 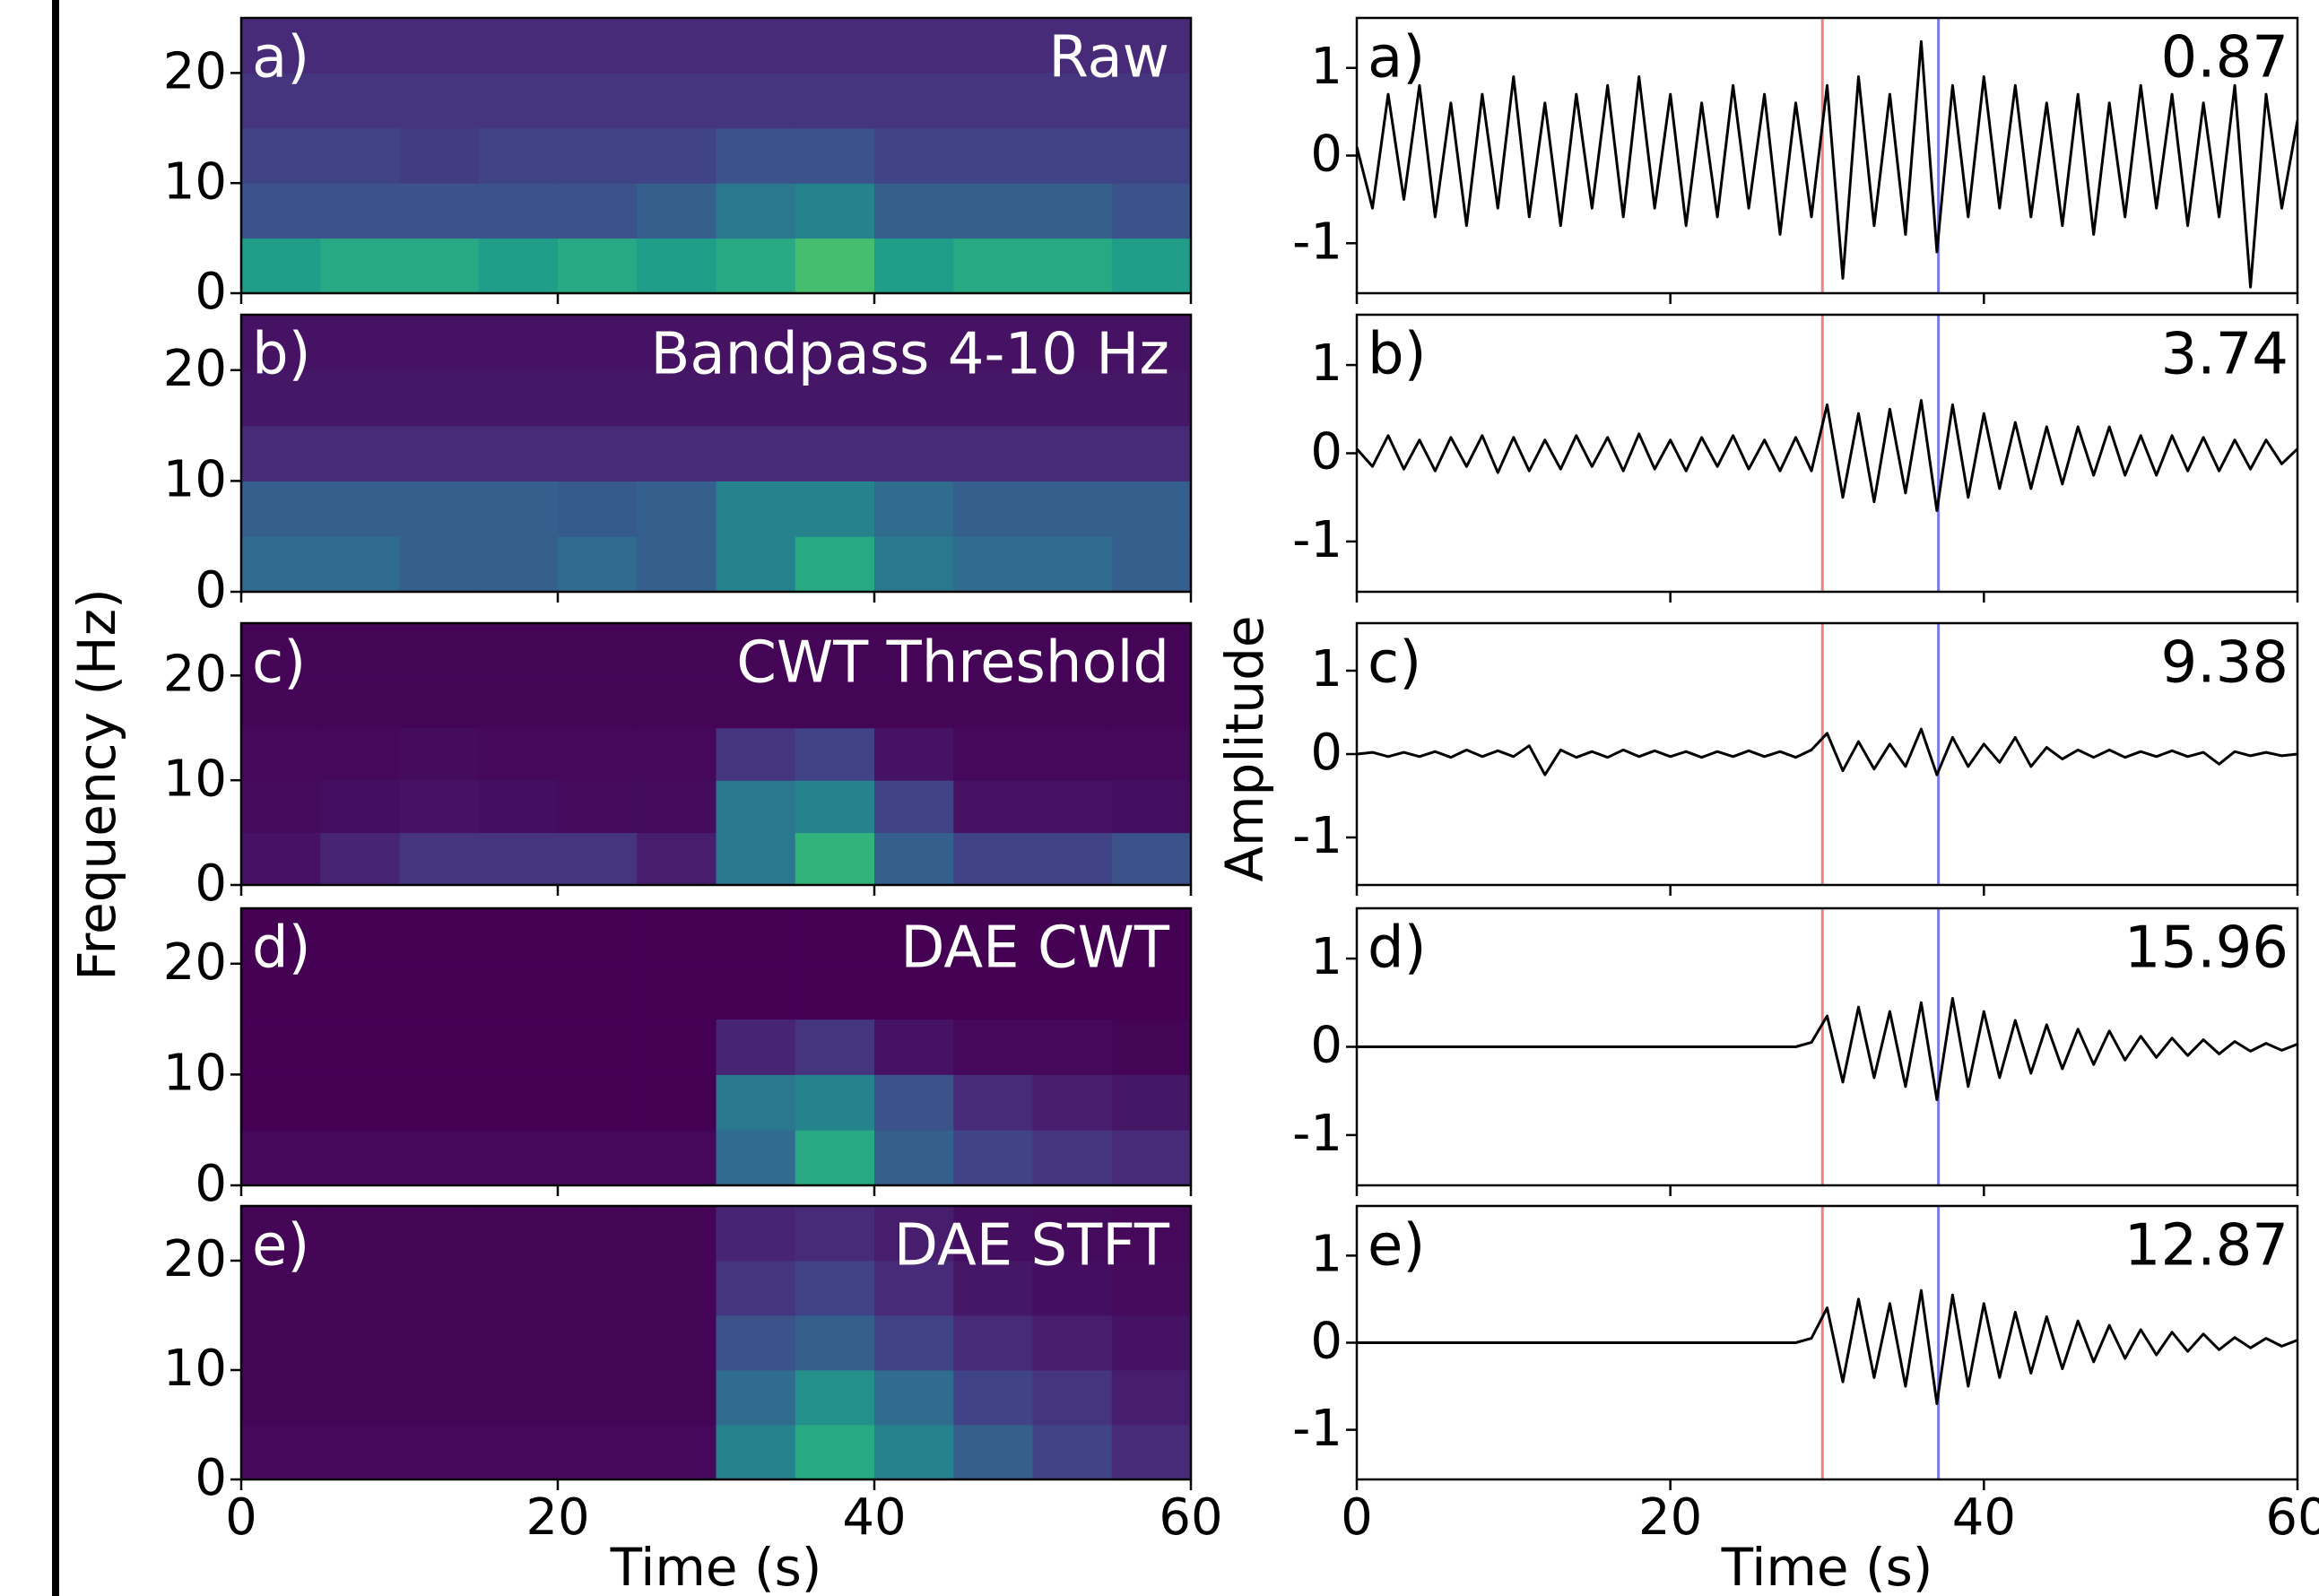 I want to click on x-tick-label: 0, so click(x=241, y=1517).